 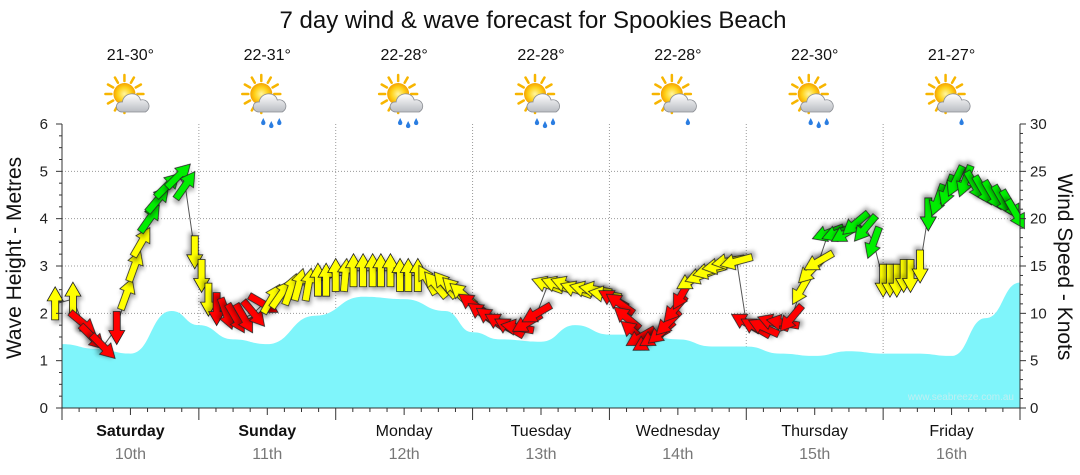 I want to click on right-tick-label: 5, so click(x=1034, y=361).